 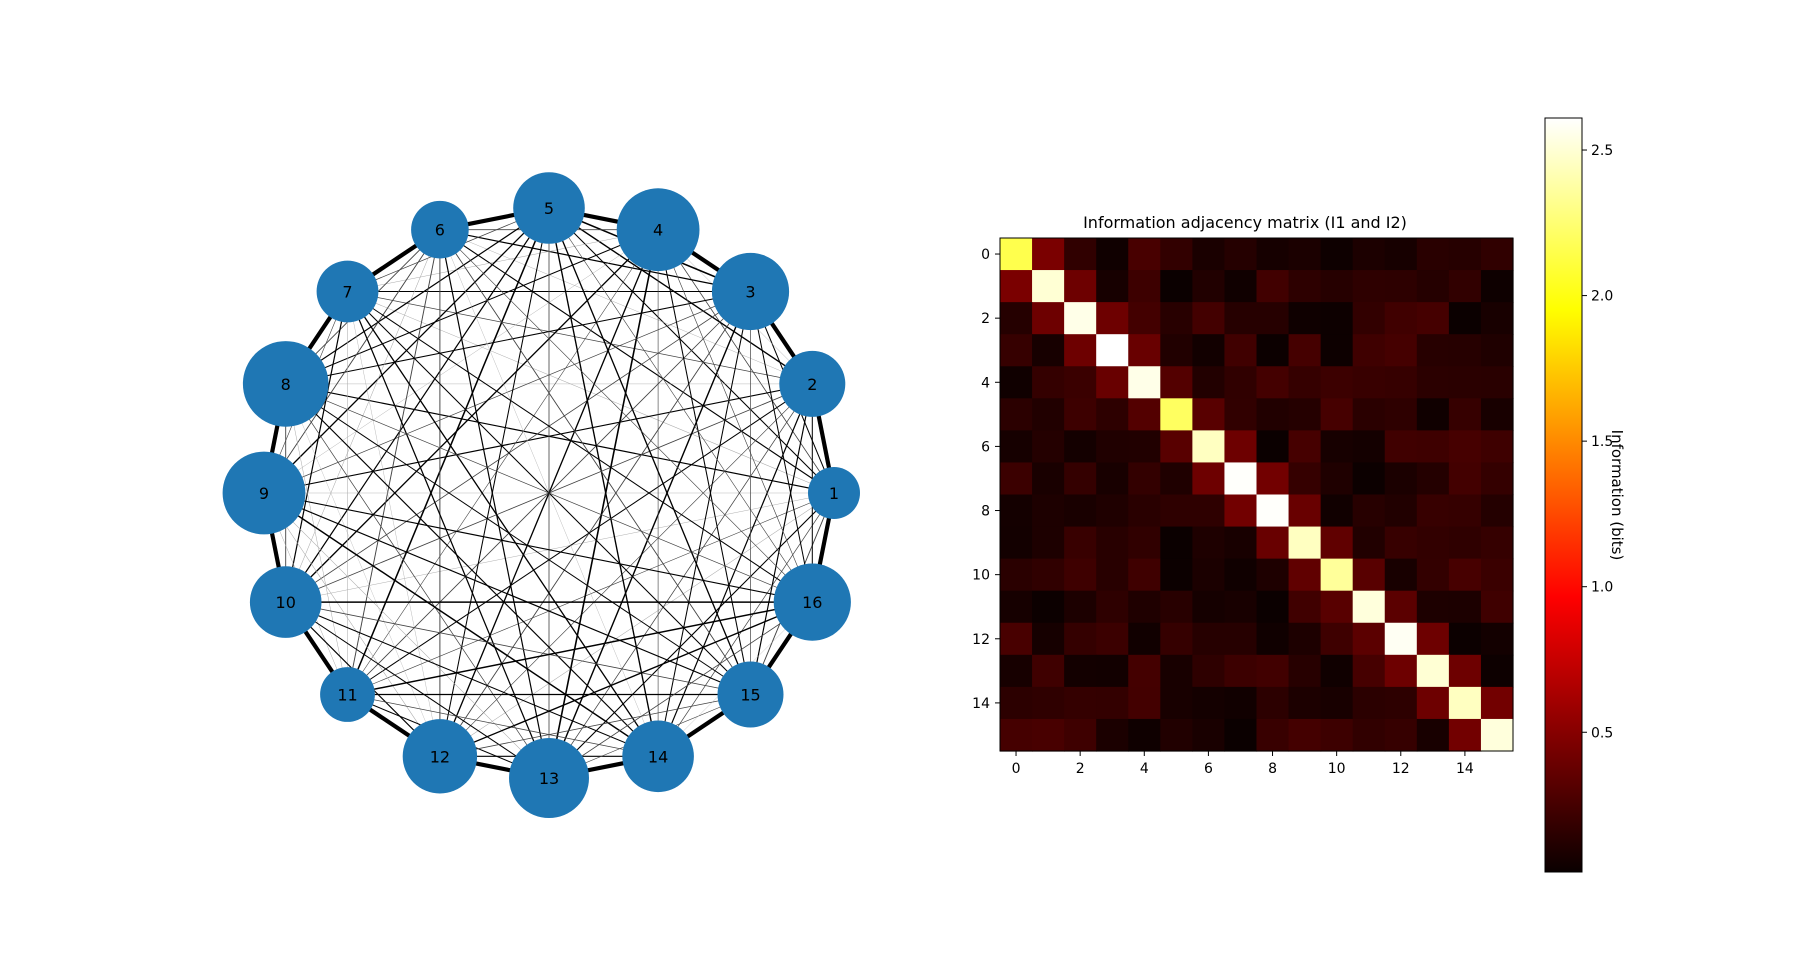 I want to click on network-node-label: 15, so click(x=750, y=695).